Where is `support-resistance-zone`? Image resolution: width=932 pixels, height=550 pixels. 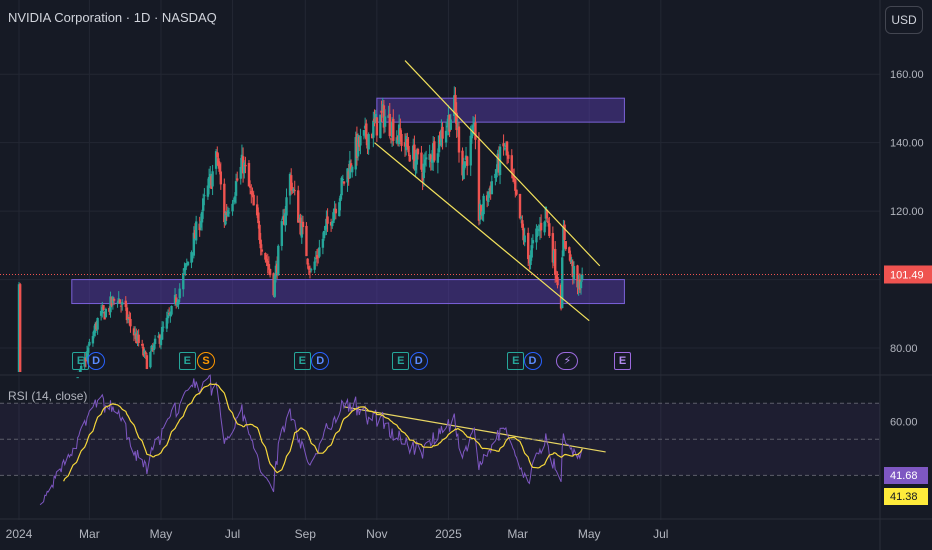
support-resistance-zone is located at coordinates (348, 292).